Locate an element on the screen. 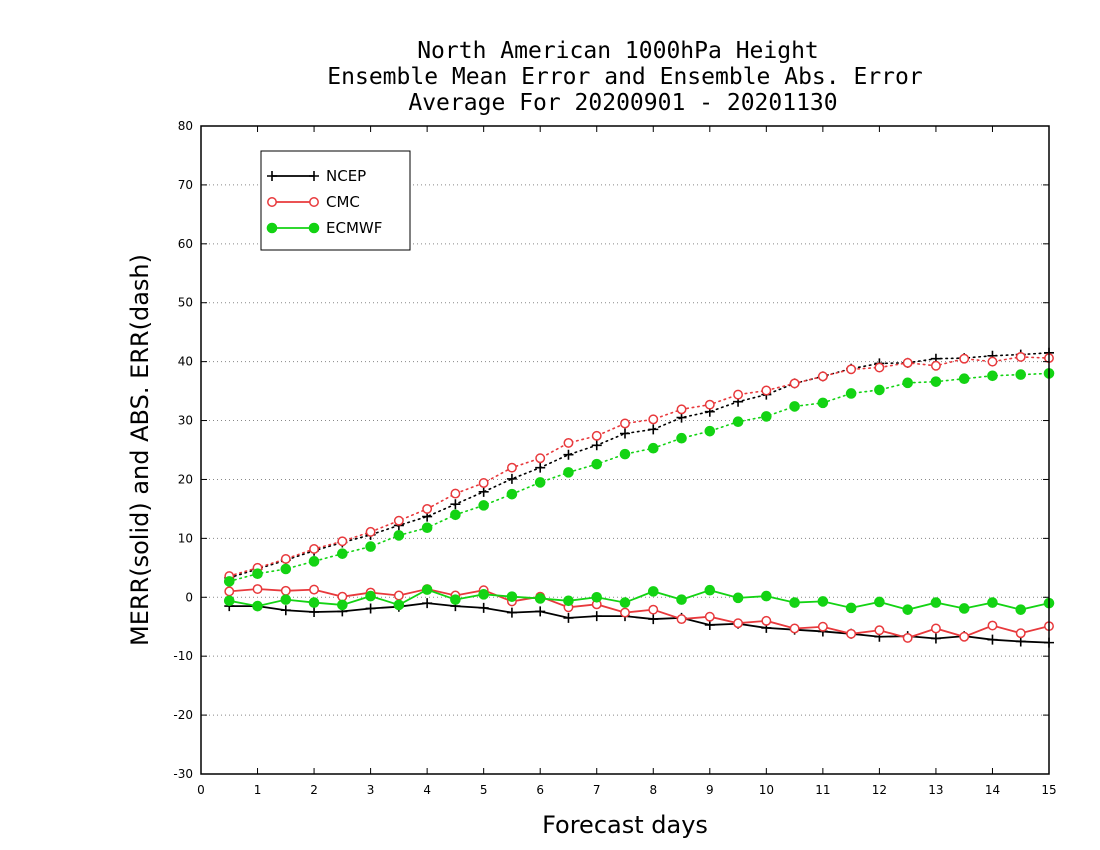 This screenshot has width=1100, height=850. x-tick-label-10: 10 is located at coordinates (766, 790).